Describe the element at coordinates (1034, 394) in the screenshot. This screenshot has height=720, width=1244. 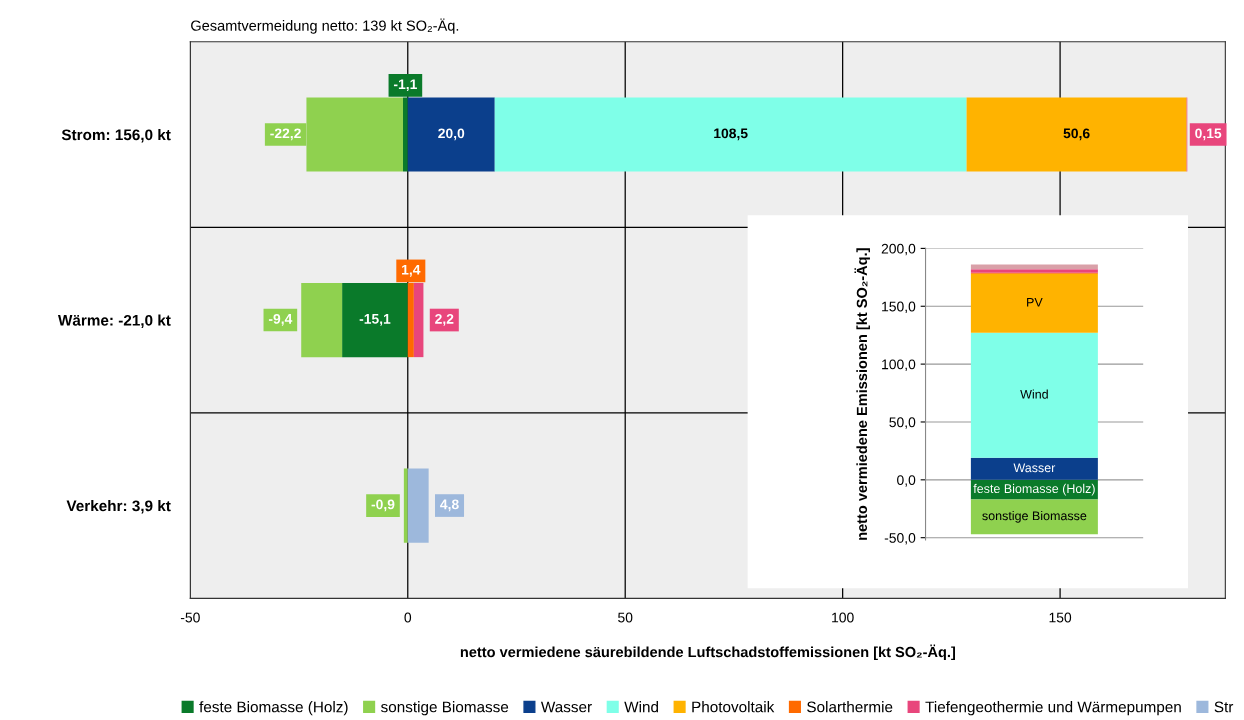
I see `series-label: Wind` at that location.